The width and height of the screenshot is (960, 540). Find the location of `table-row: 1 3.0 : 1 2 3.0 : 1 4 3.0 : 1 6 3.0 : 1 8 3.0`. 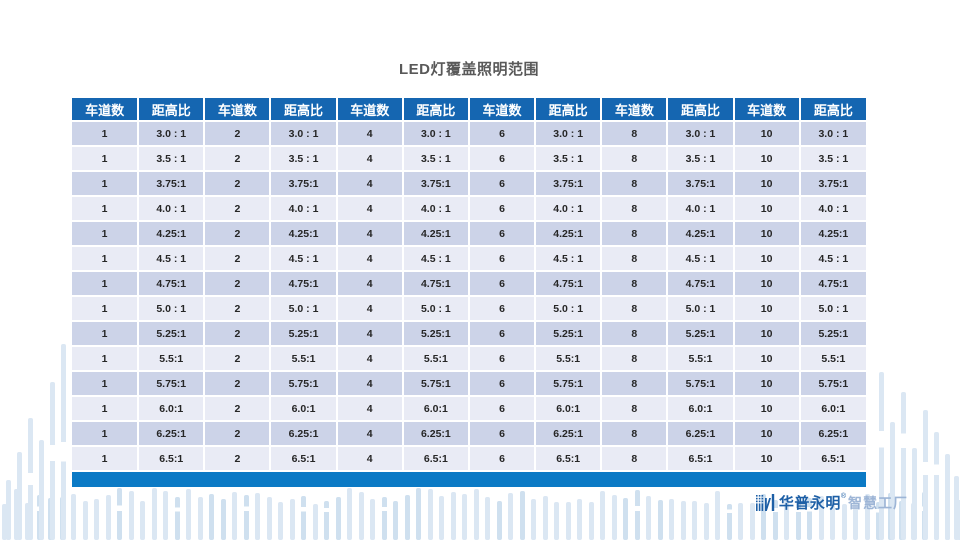

table-row: 1 3.0 : 1 2 3.0 : 1 4 3.0 : 1 6 3.0 : 1 8 3.0 is located at coordinates (469, 134).